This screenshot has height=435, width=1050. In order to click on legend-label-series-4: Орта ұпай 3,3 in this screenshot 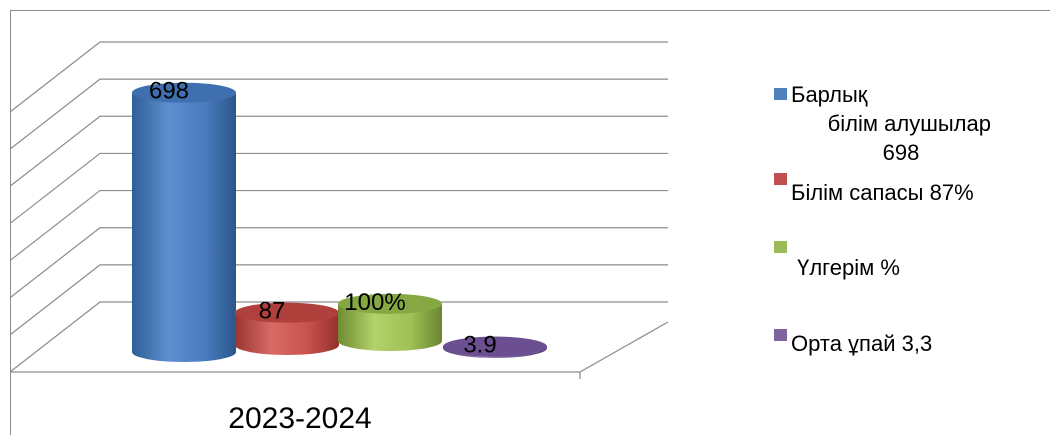, I will do `click(862, 343)`.